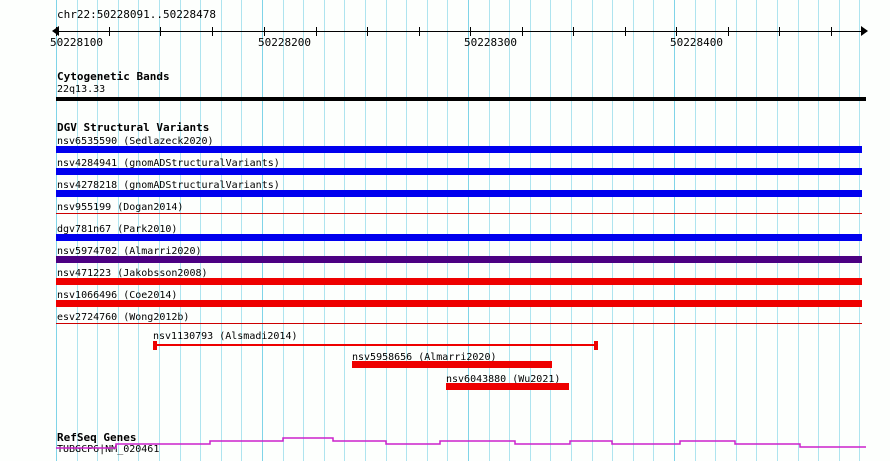  Describe the element at coordinates (117, 229) in the screenshot. I see `track-label: dgv781n67 (Park2010)` at that location.